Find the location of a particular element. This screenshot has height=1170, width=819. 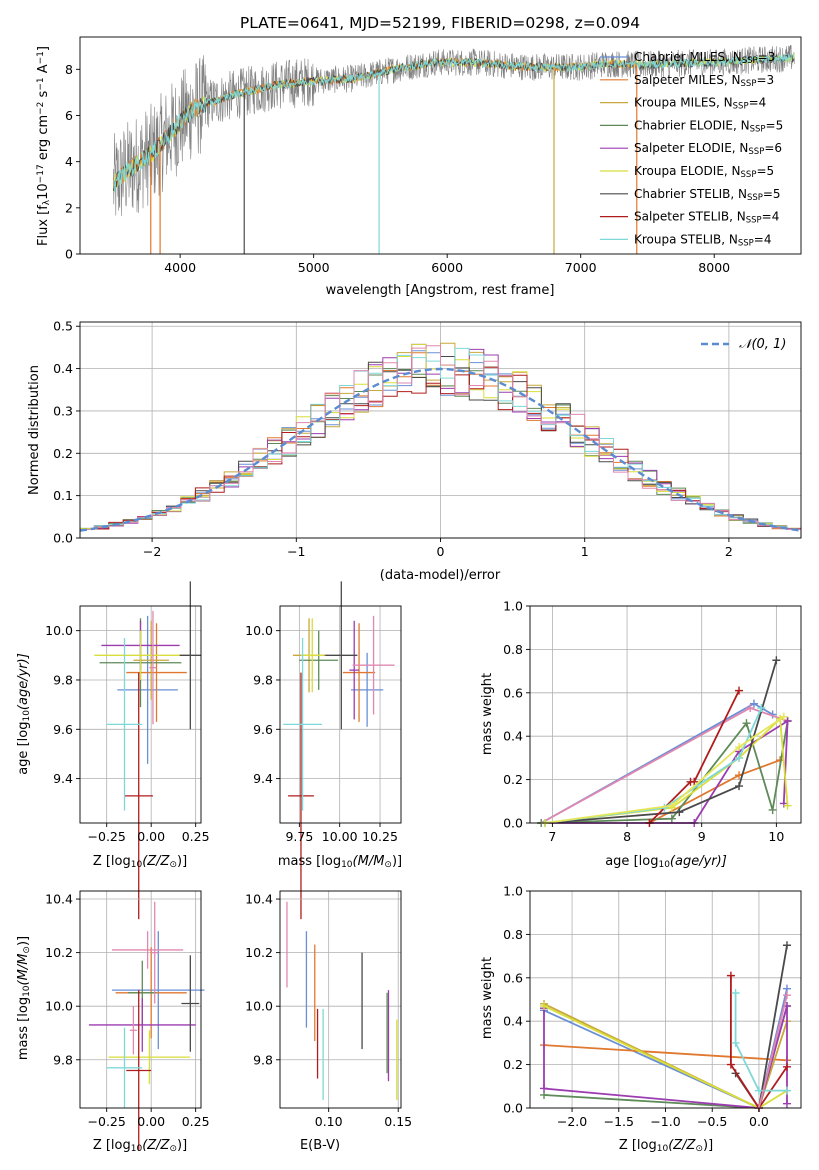

age-vs-Z-ytick-label: 9.4 is located at coordinates (63, 778).